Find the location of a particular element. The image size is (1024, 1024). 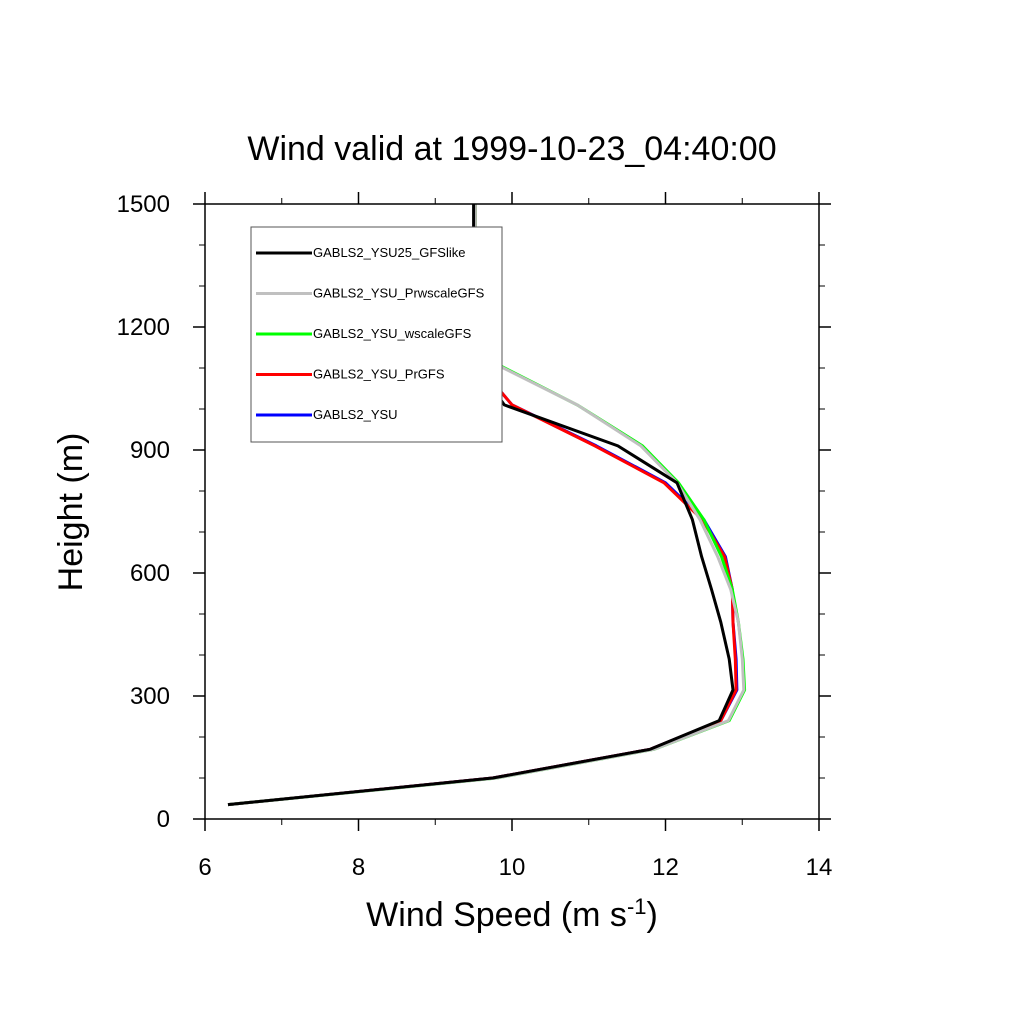

y-axis-title: Height (m) is located at coordinates (71, 512).